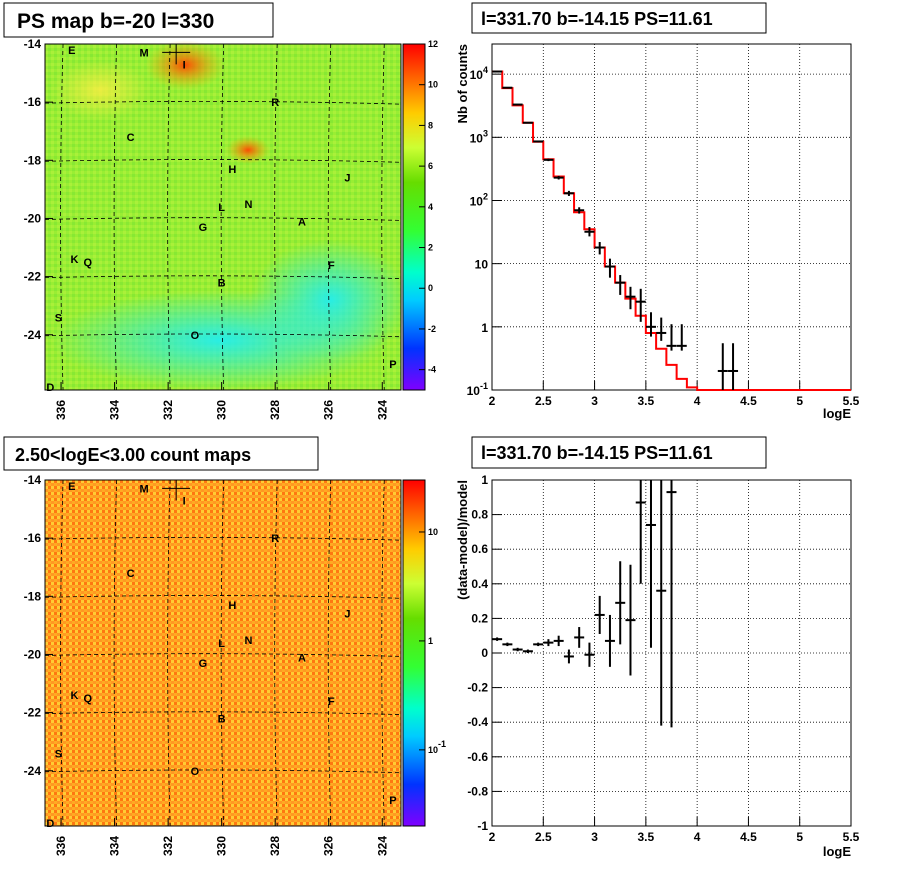 The width and height of the screenshot is (898, 871). Describe the element at coordinates (479, 549) in the screenshot. I see `y-tick-label: 0.6` at that location.